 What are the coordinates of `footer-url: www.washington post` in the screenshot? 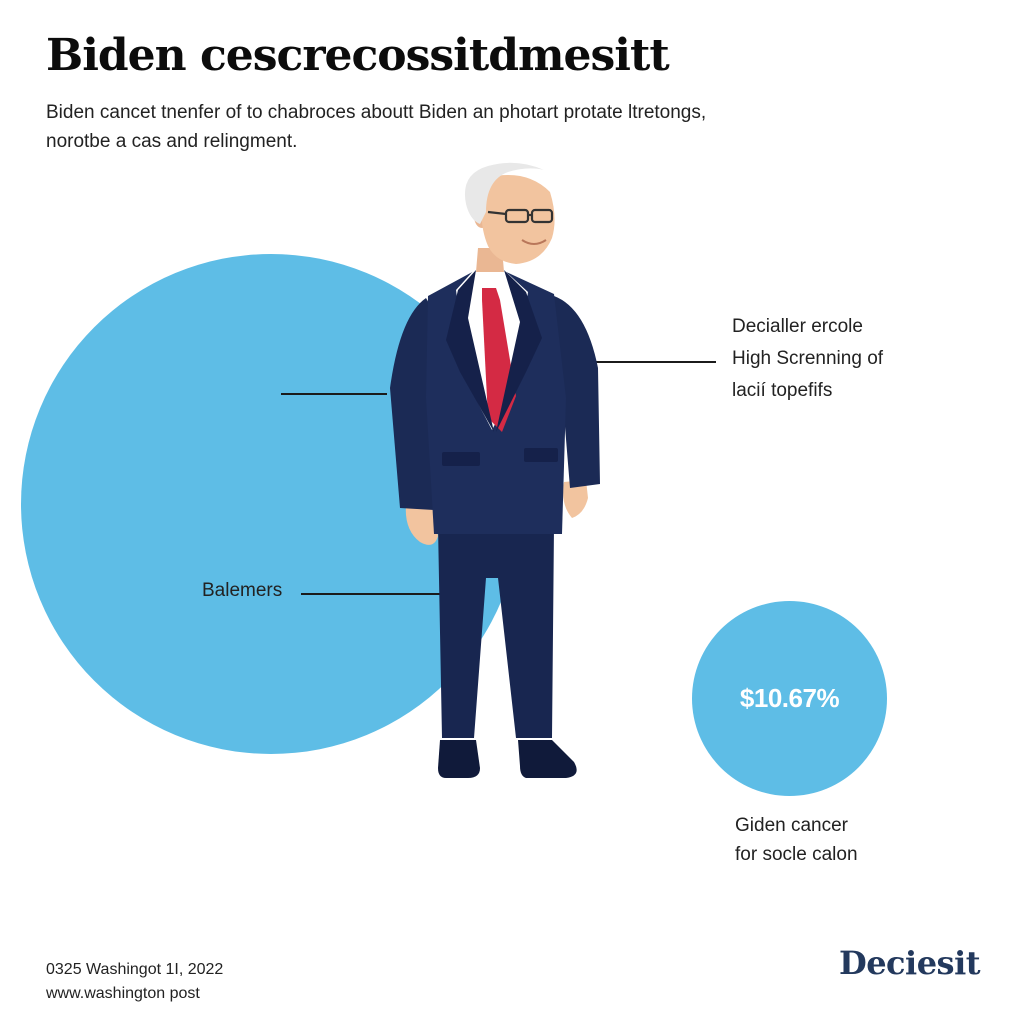 It's located at (123, 993).